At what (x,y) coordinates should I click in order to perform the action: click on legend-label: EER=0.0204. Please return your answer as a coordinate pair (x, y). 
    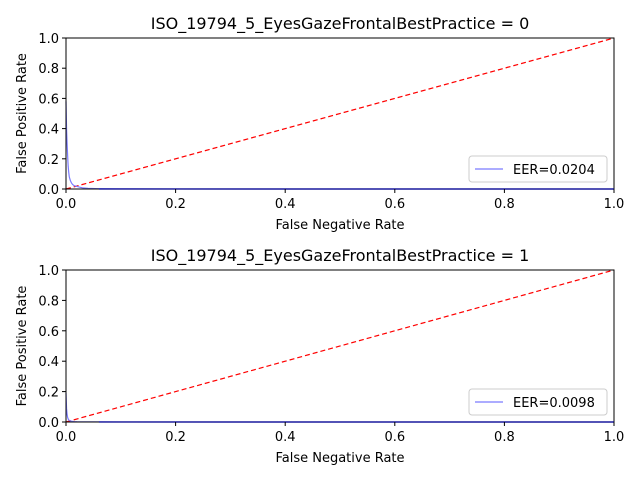
    Looking at the image, I should click on (554, 170).